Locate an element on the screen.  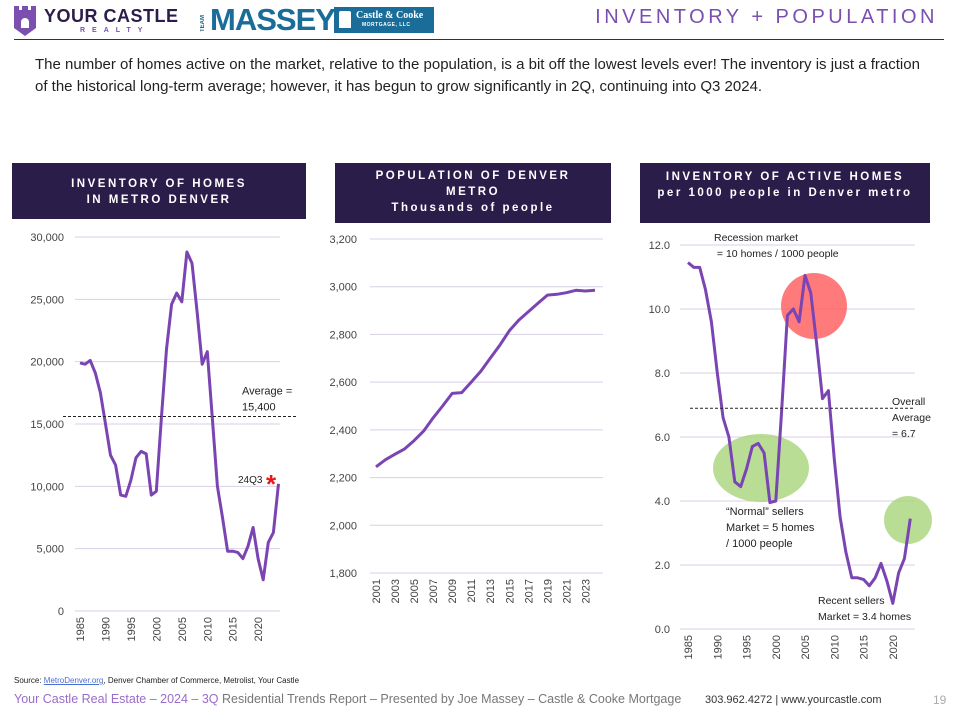
normal-market-highlight-ellipse is located at coordinates (761, 468).